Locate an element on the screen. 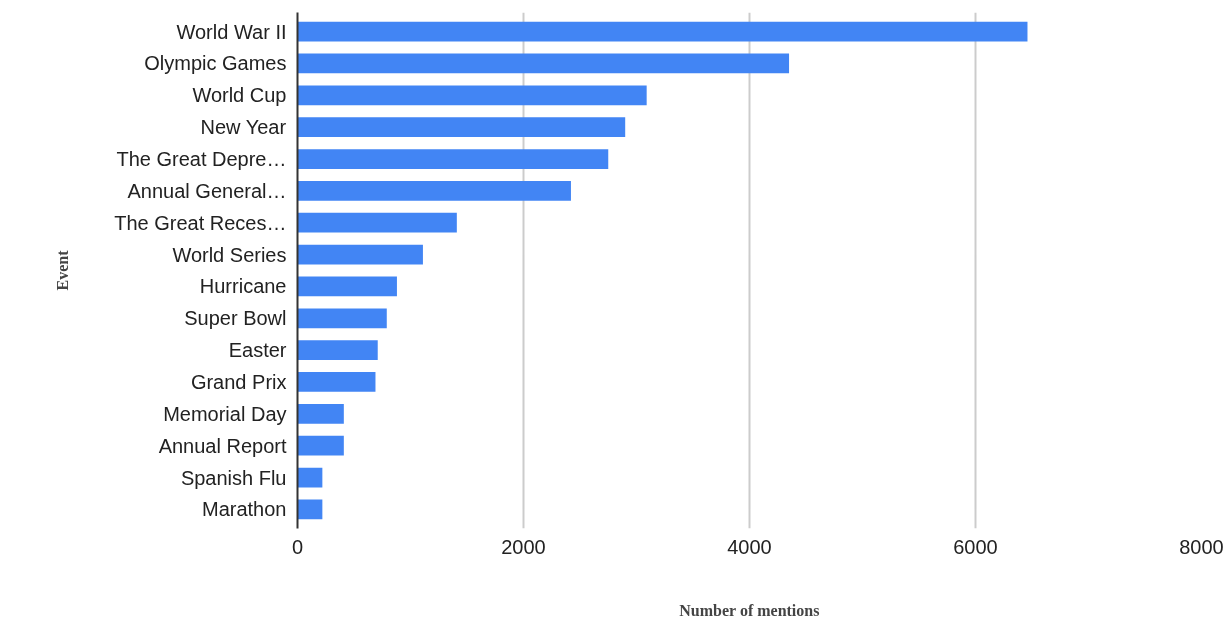 The image size is (1231, 621). y-tick-label: Hurricane is located at coordinates (243, 286).